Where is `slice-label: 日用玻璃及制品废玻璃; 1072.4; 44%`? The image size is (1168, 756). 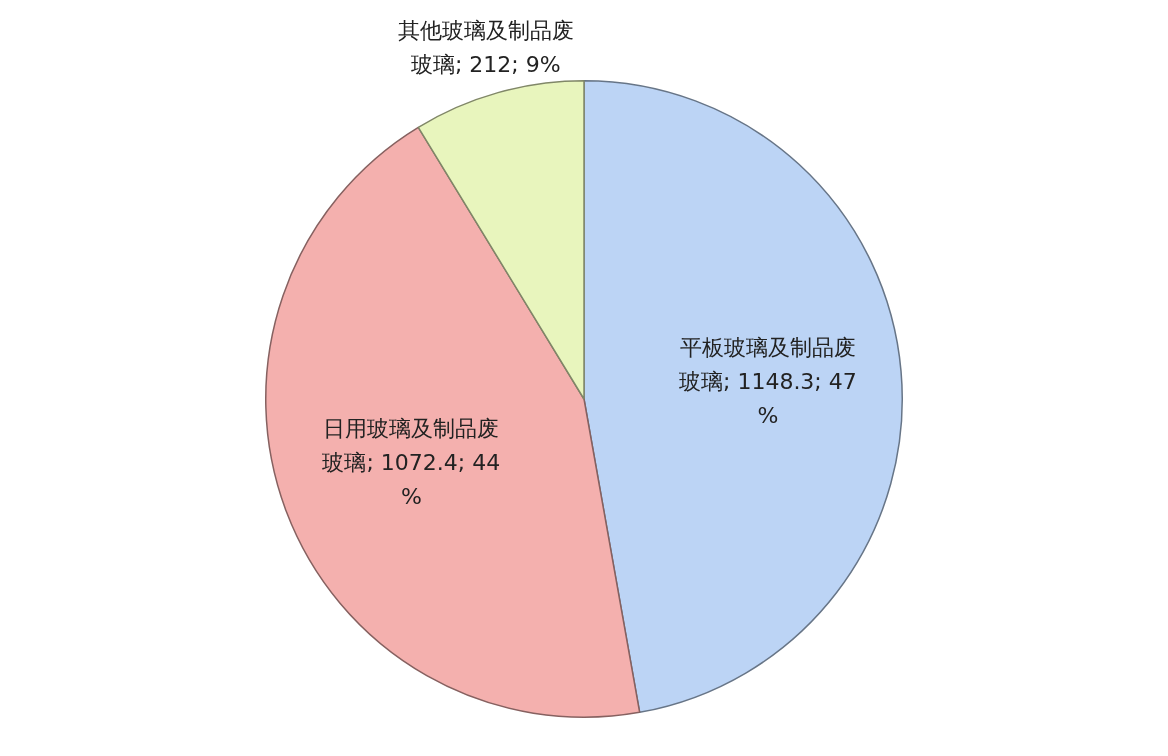
slice-label: 日用玻璃及制品废玻璃; 1072.4; 44% is located at coordinates (411, 463).